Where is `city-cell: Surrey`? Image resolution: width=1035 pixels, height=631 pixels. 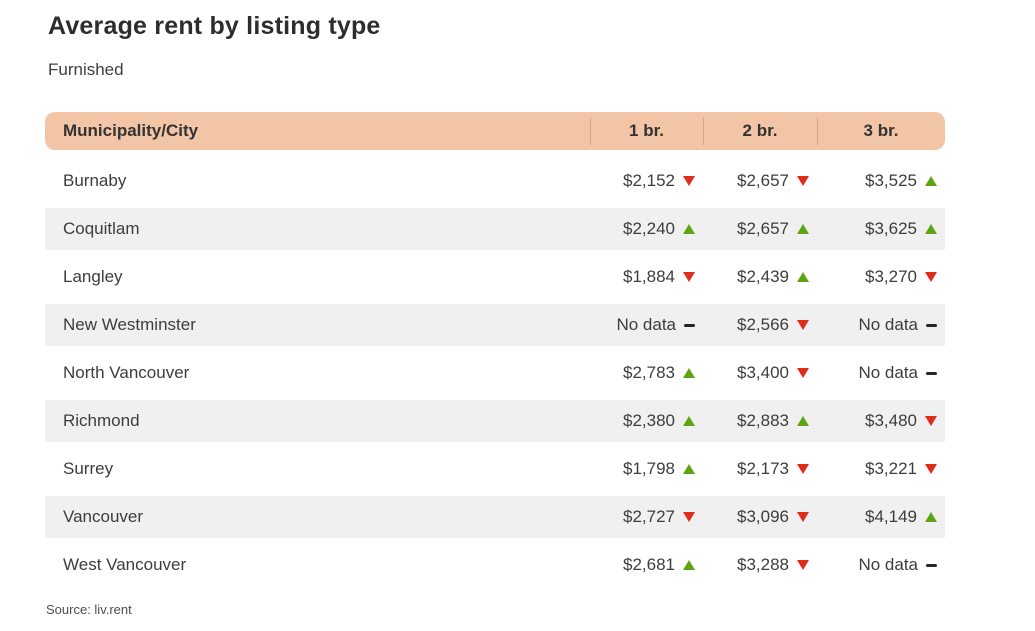 city-cell: Surrey is located at coordinates (88, 468).